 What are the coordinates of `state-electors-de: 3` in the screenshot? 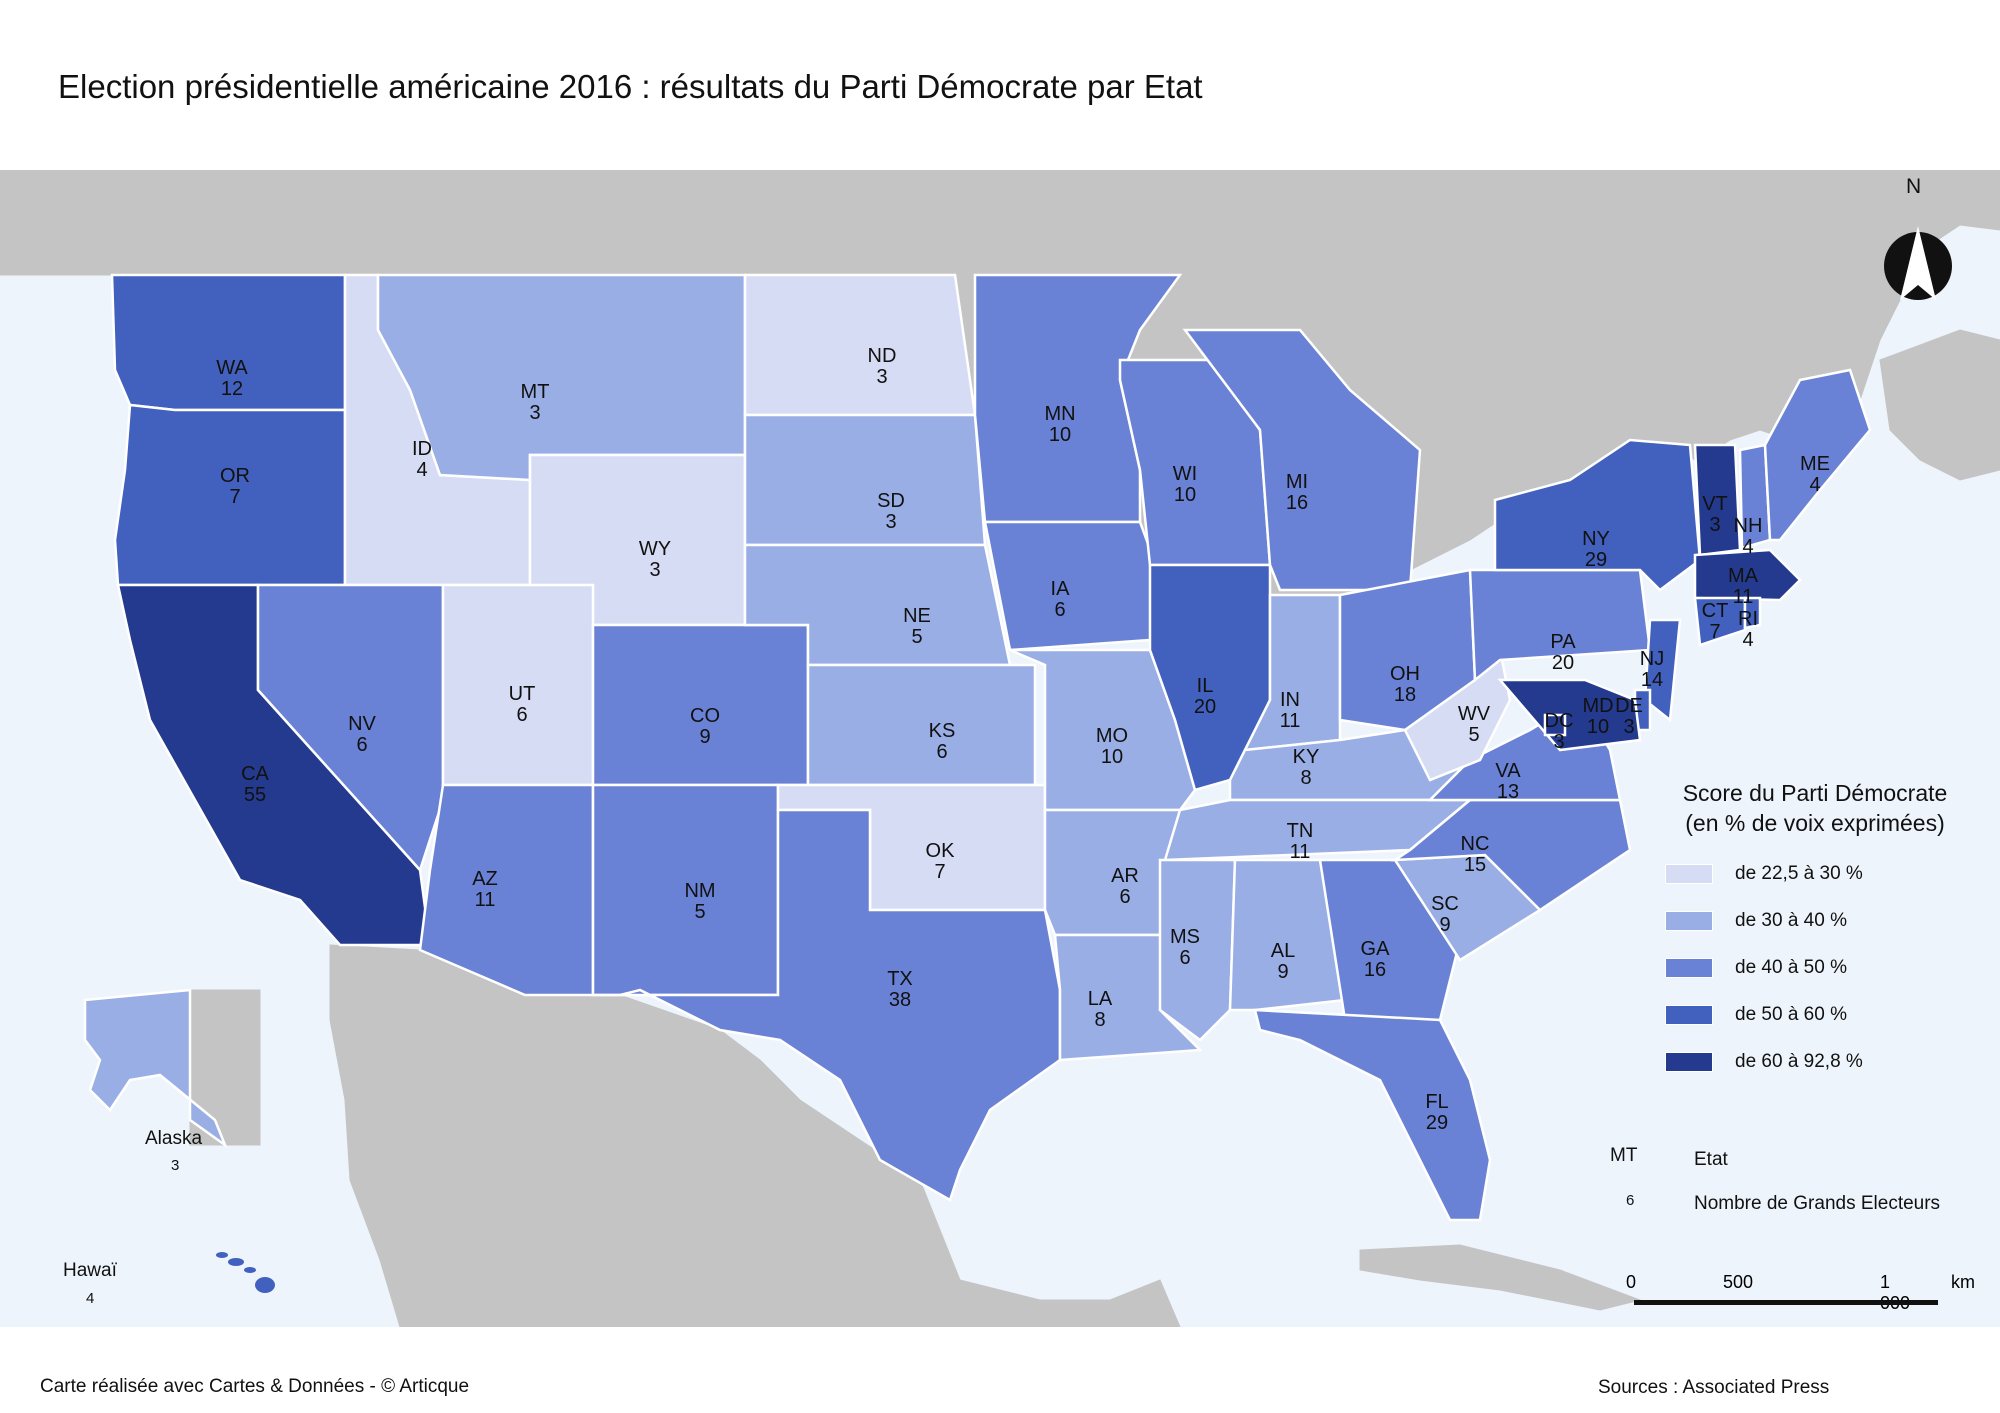 It's located at (1628, 727).